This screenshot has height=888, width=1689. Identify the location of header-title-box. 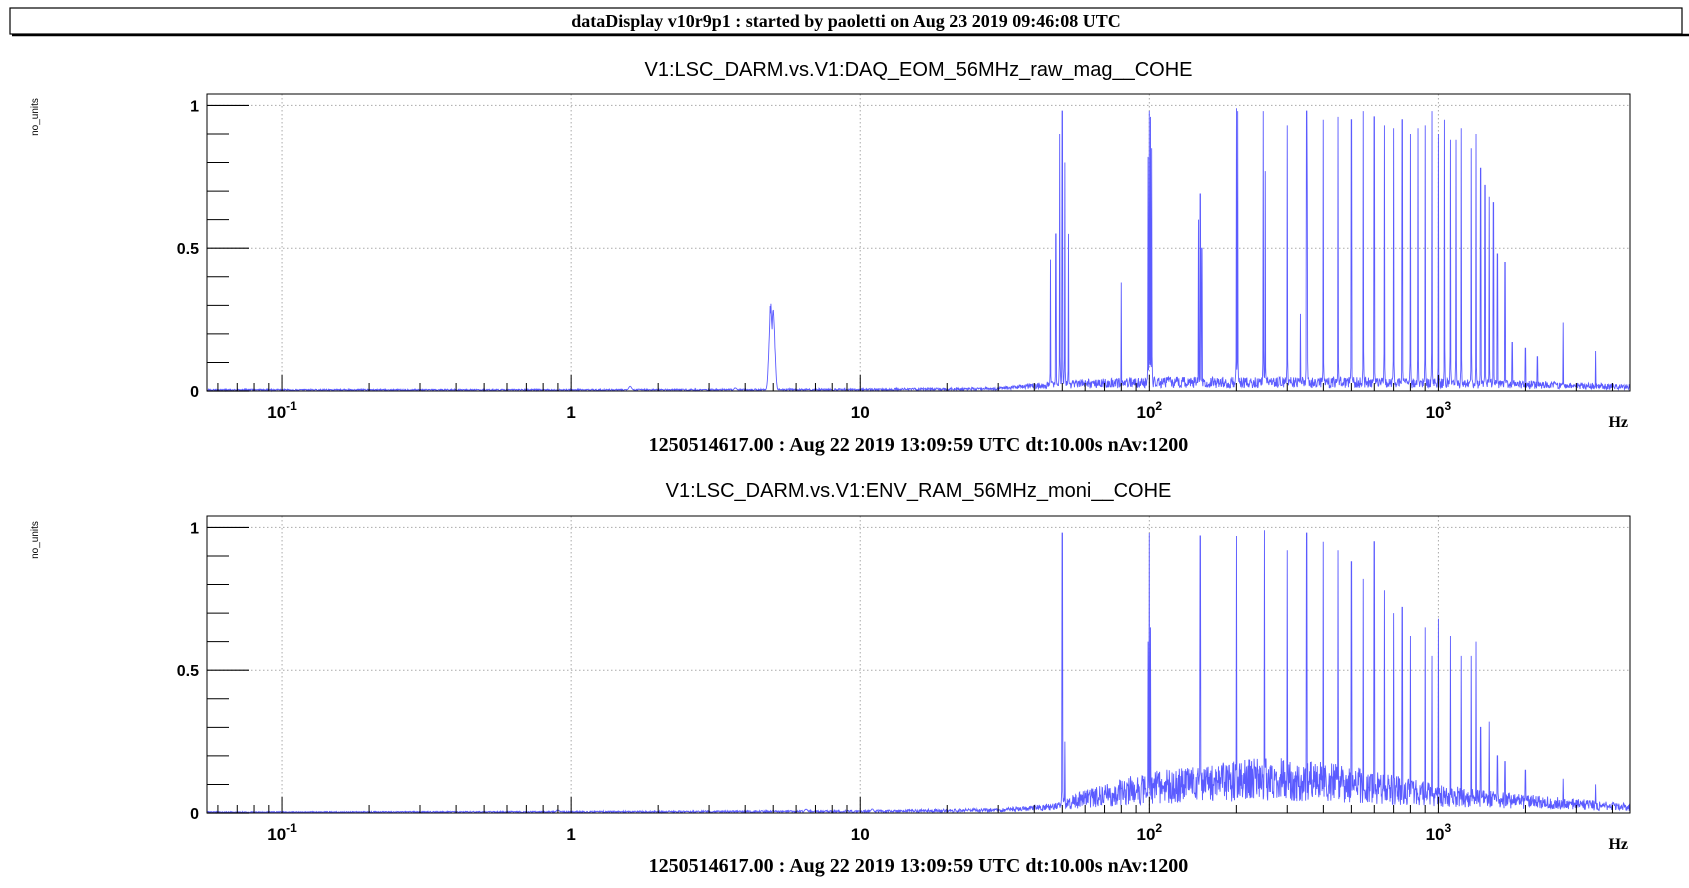
(846, 21).